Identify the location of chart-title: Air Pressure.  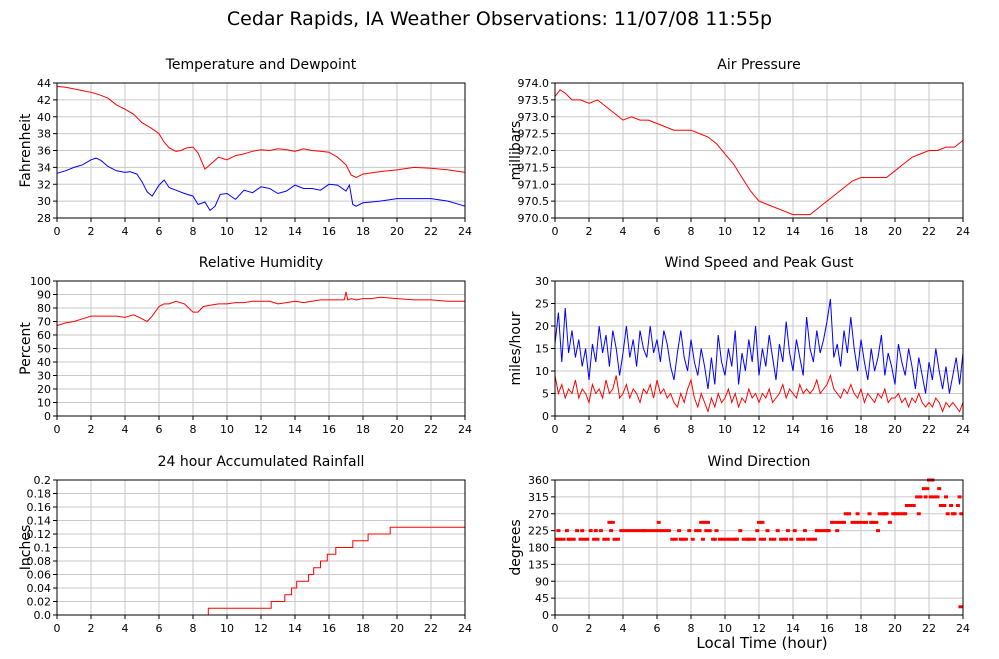
(758, 65).